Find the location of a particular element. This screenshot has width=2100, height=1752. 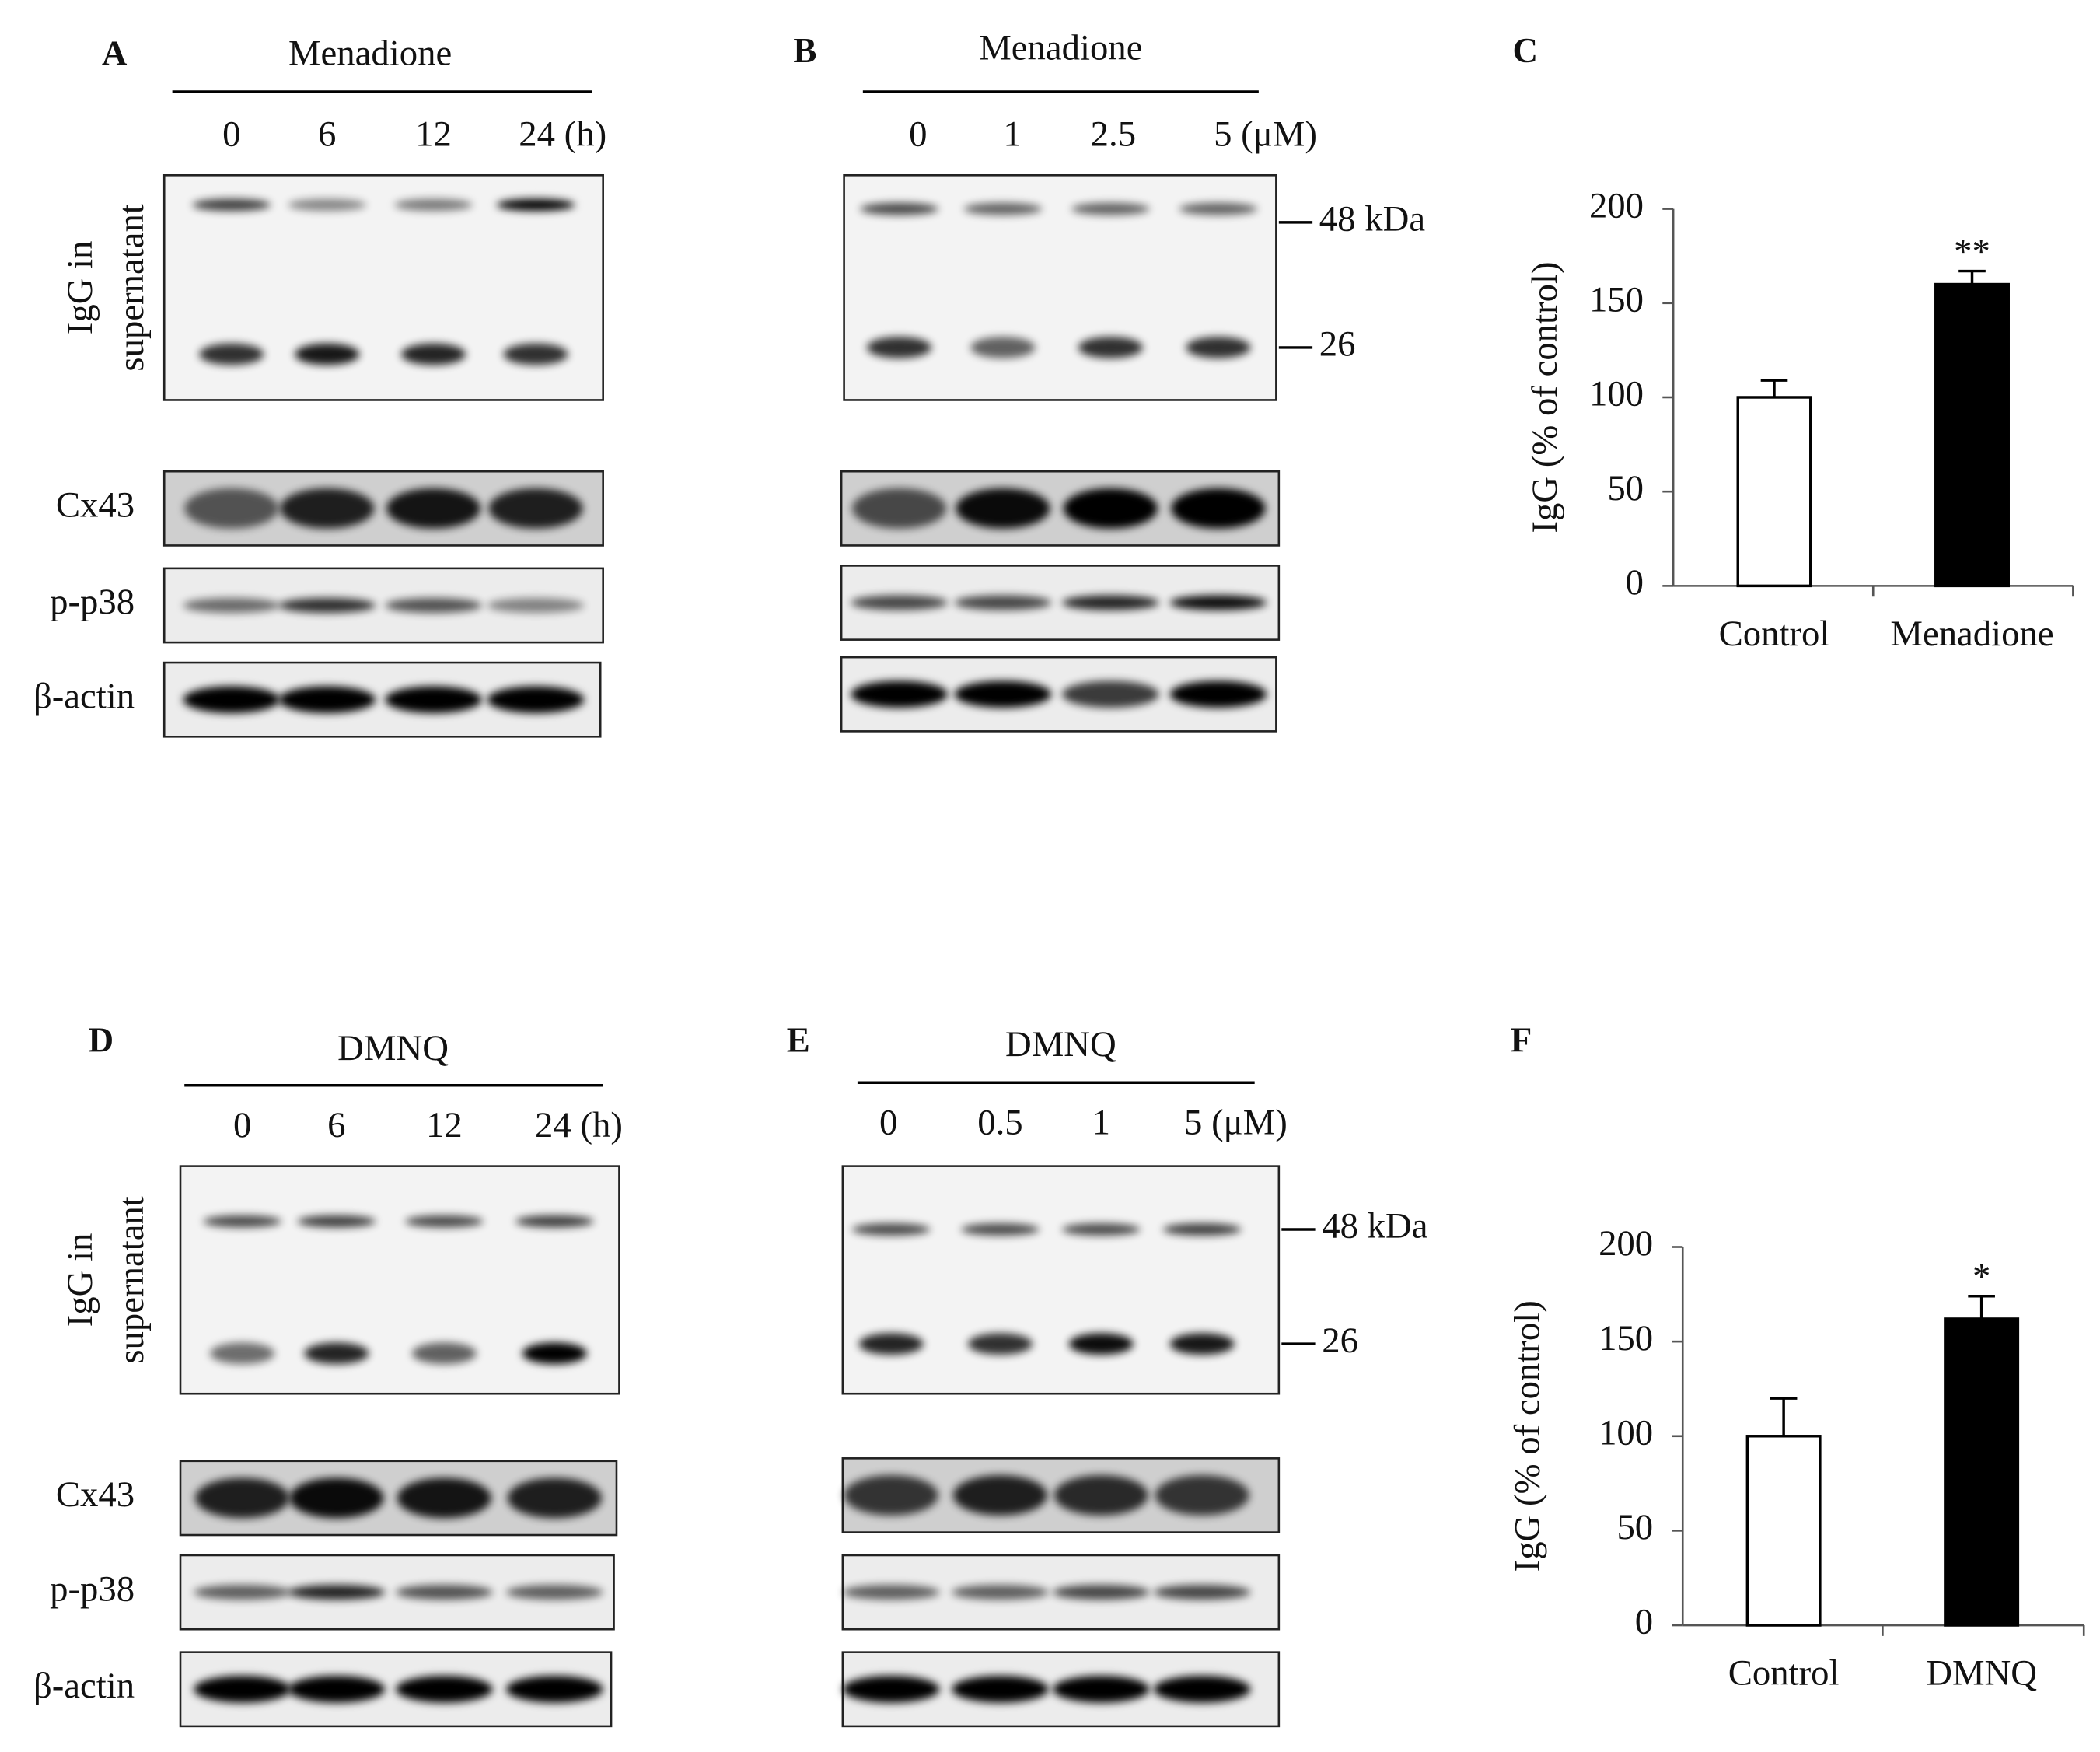

row-label: p-p38 is located at coordinates (92, 1588).